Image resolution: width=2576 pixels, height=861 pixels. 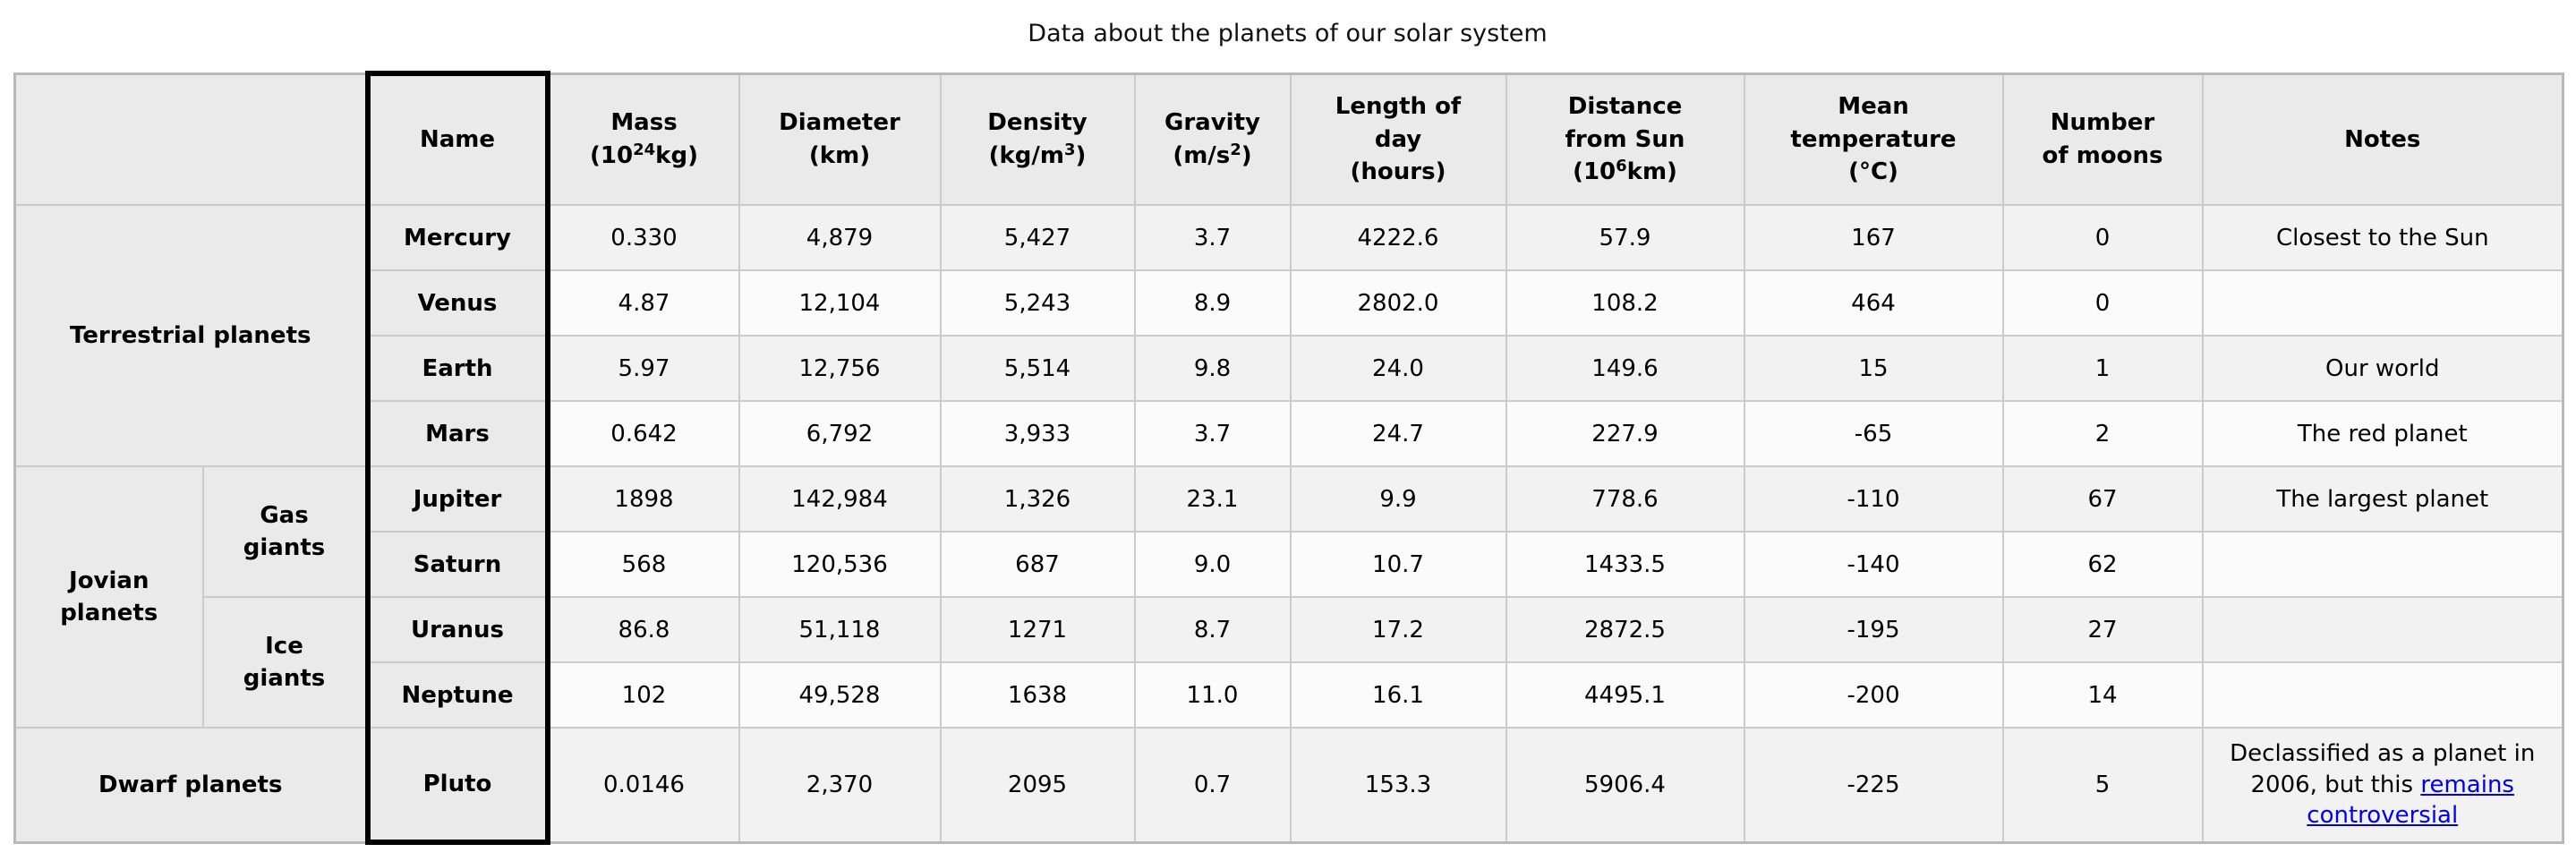 I want to click on distance-header-unit: (106km), so click(x=1625, y=170).